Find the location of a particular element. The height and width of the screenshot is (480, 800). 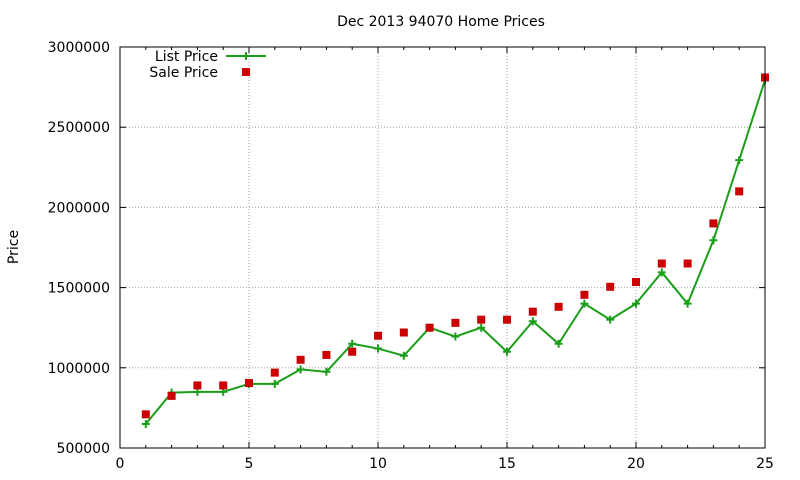

x-tick-label: 10 is located at coordinates (378, 464).